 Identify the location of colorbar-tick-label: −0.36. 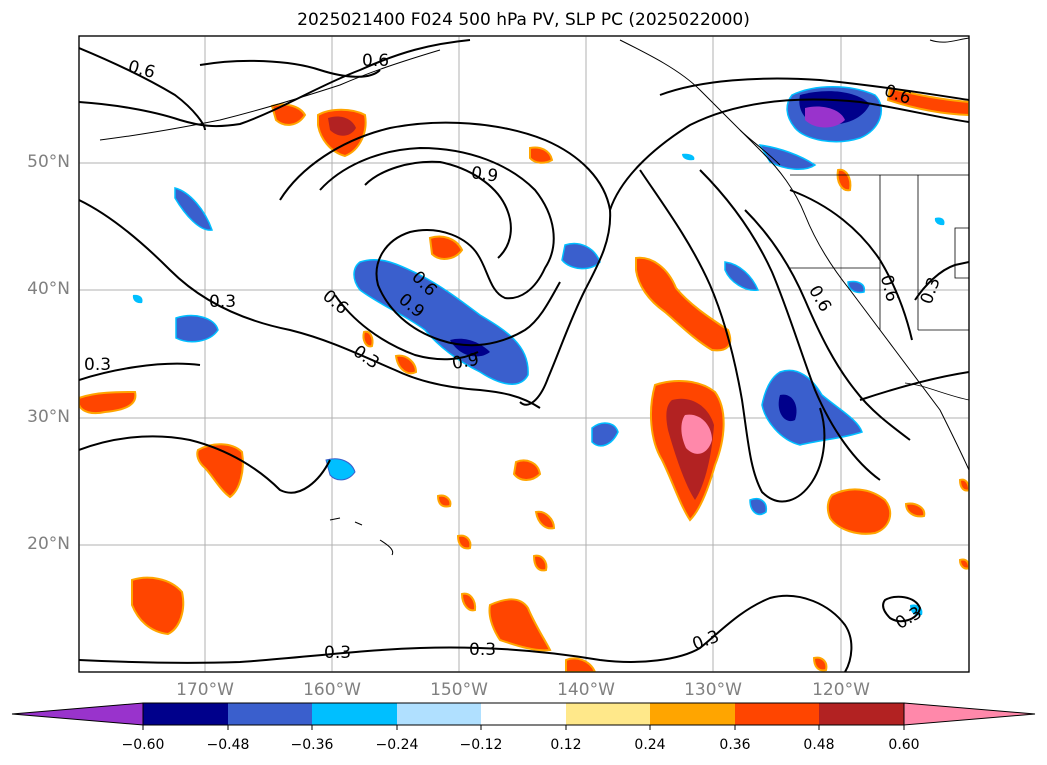
(312, 745).